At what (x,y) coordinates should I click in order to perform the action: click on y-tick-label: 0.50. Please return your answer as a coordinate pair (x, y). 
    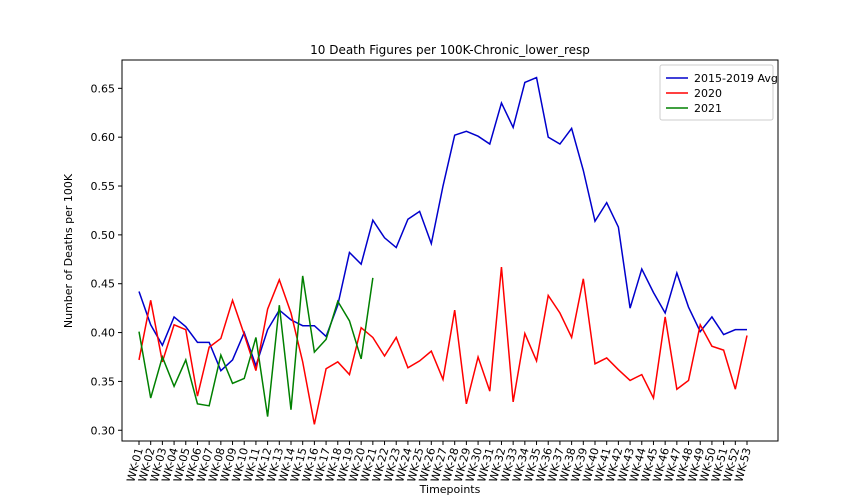
    Looking at the image, I should click on (103, 235).